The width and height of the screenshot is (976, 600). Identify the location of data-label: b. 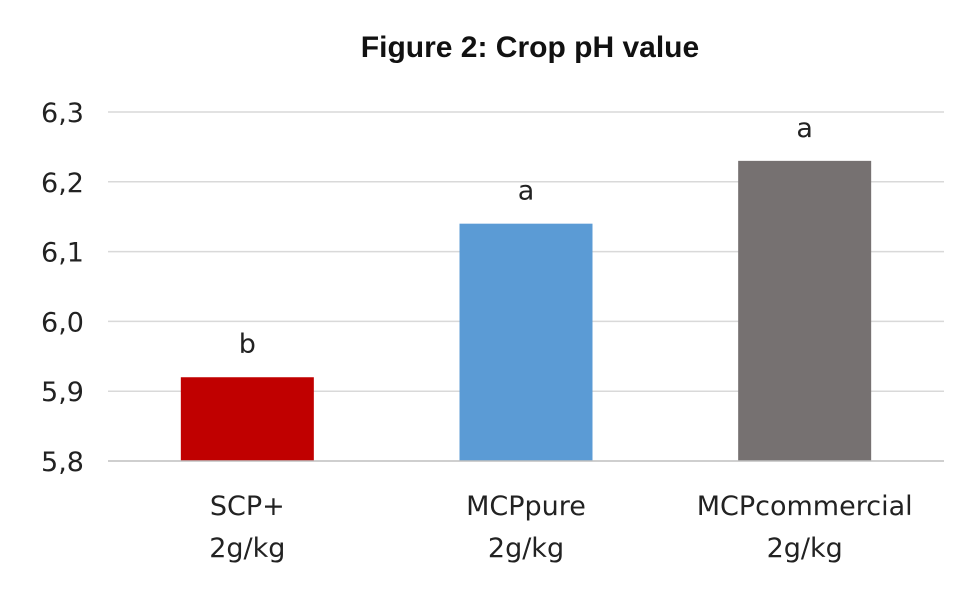
(247, 344).